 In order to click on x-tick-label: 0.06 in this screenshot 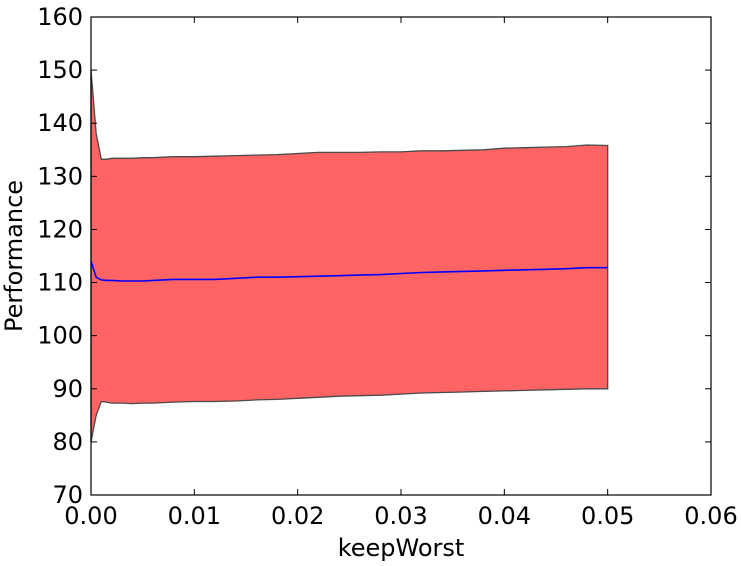, I will do `click(710, 516)`.